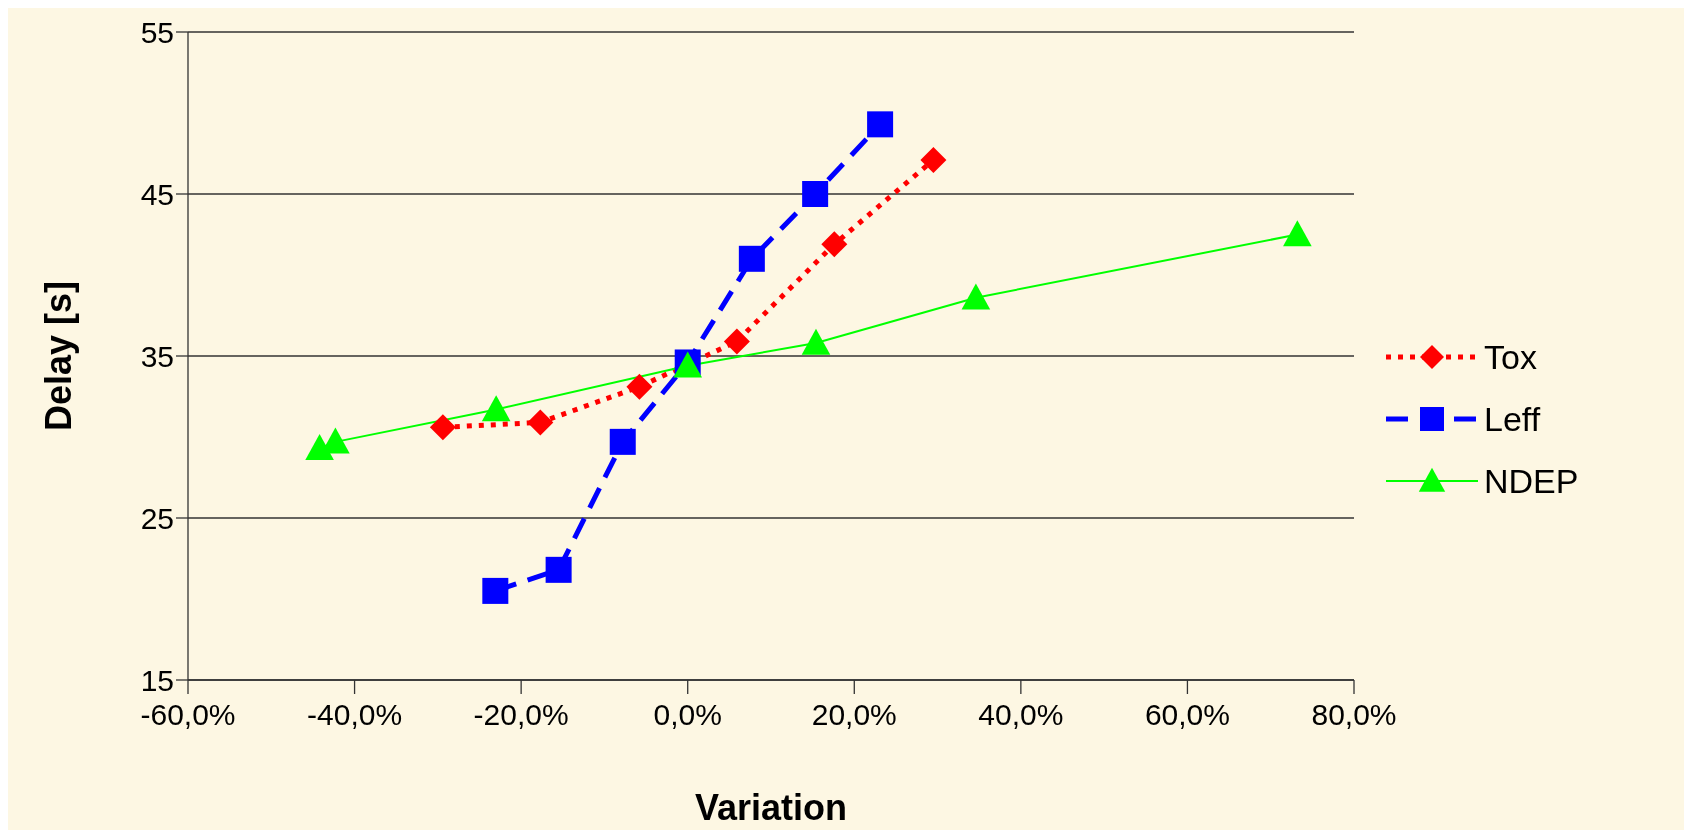 The width and height of the screenshot is (1692, 838). I want to click on y-tick-label: 25, so click(157, 518).